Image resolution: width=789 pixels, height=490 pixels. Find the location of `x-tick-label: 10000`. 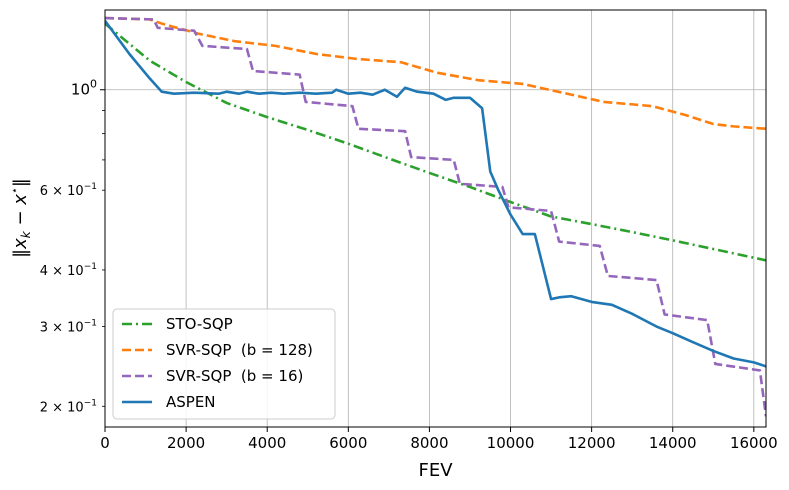

x-tick-label: 10000 is located at coordinates (511, 443).